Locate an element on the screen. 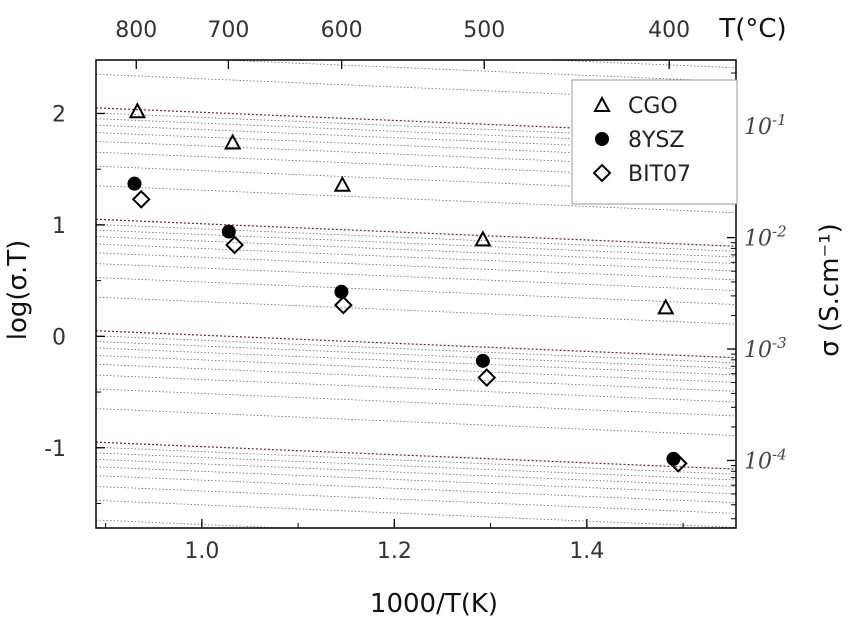 Image resolution: width=853 pixels, height=618 pixels. top-axis-title: T(°C) is located at coordinates (752, 29).